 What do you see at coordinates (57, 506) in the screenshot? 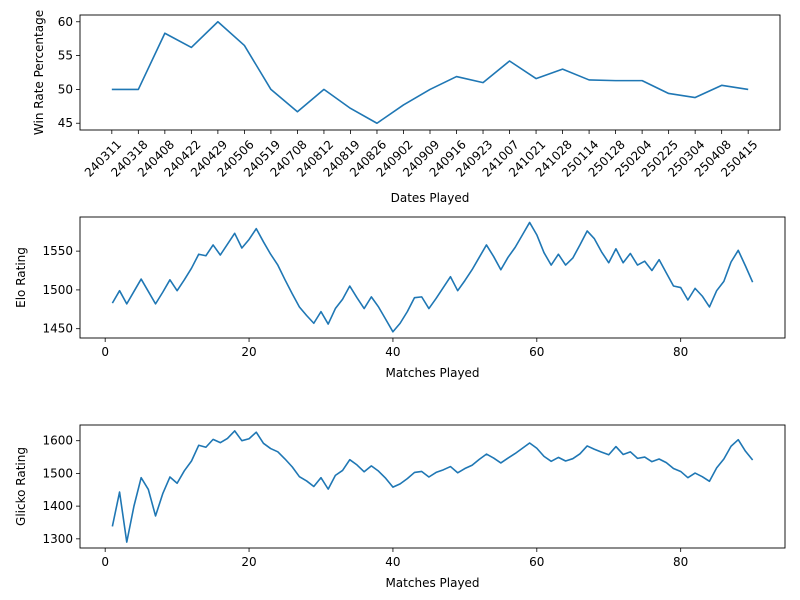
I see `glicko-y-tick-label: 1400` at bounding box center [57, 506].